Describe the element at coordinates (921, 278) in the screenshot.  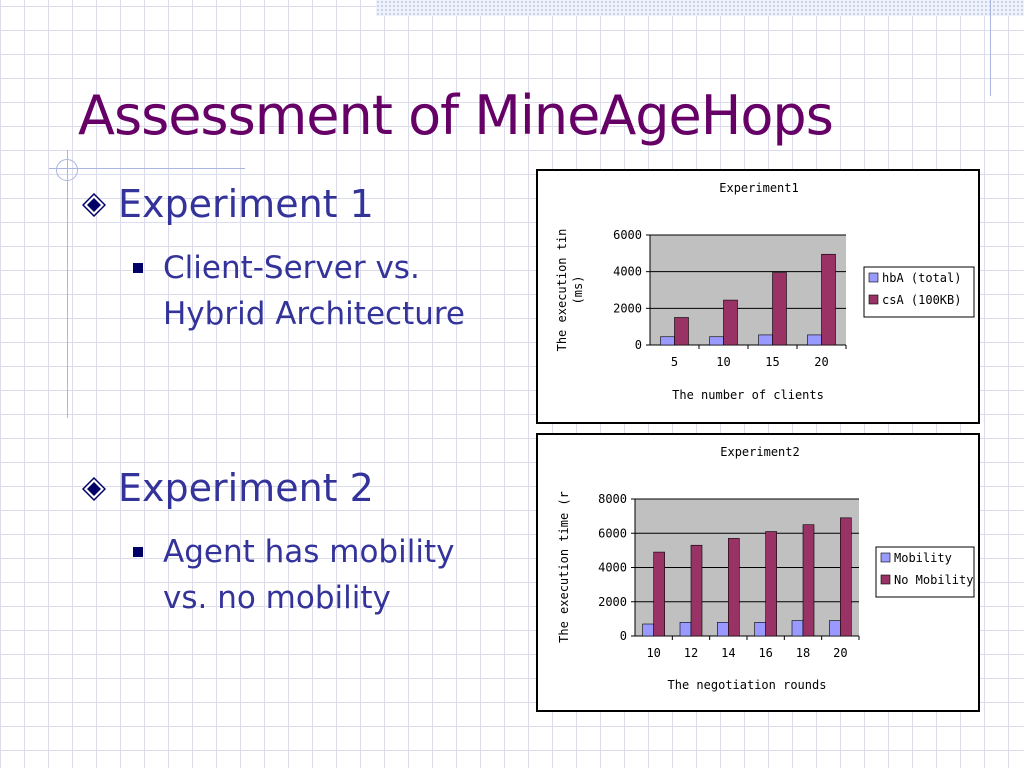
I see `legend-label: hbA (total)` at that location.